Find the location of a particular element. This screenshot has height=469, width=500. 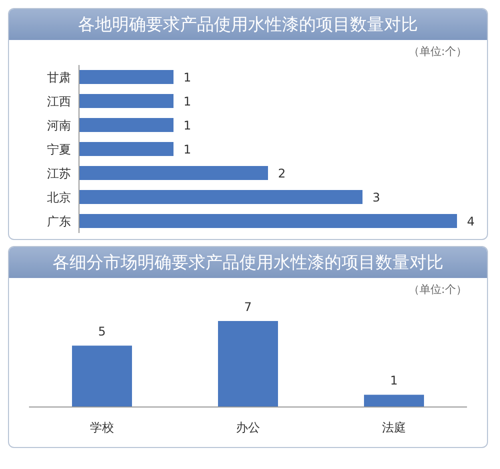

y-tick-label: 江西 is located at coordinates (59, 101).